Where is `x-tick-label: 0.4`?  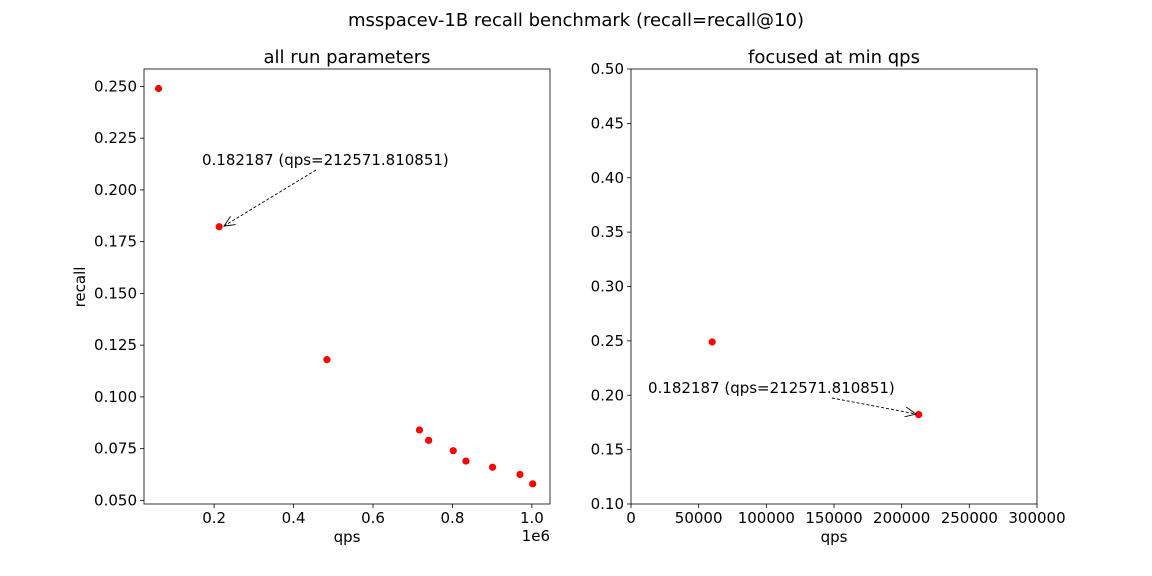
x-tick-label: 0.4 is located at coordinates (294, 518).